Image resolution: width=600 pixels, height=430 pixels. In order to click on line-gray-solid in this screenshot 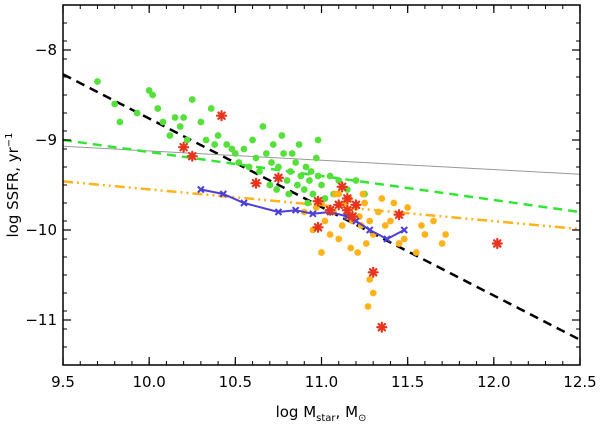, I will do `click(321, 160)`.